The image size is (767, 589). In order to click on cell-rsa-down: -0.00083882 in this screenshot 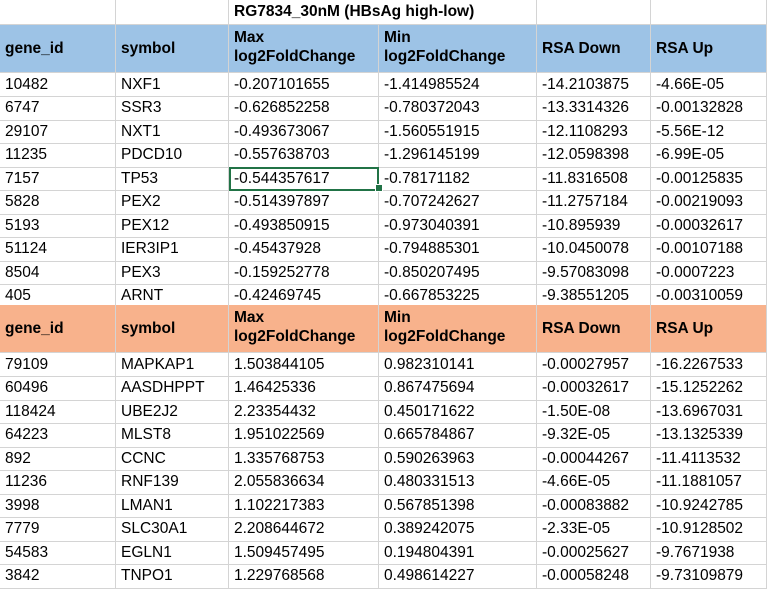, I will do `click(594, 506)`.